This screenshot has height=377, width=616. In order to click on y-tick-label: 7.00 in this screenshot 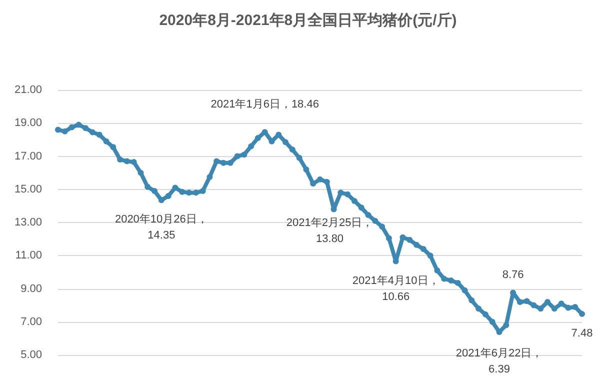, I will do `click(31, 322)`.